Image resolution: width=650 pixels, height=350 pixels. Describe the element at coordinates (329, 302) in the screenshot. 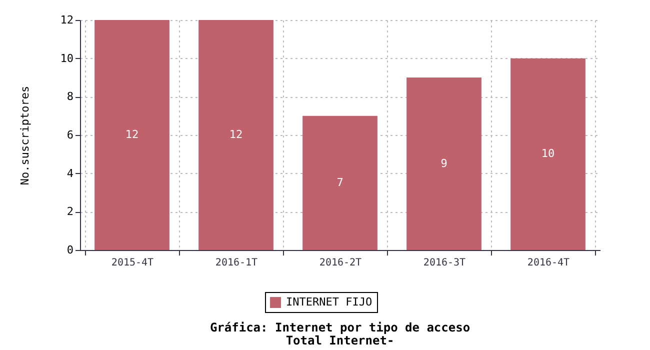

I see `legend-label: INTERNET FIJO` at that location.